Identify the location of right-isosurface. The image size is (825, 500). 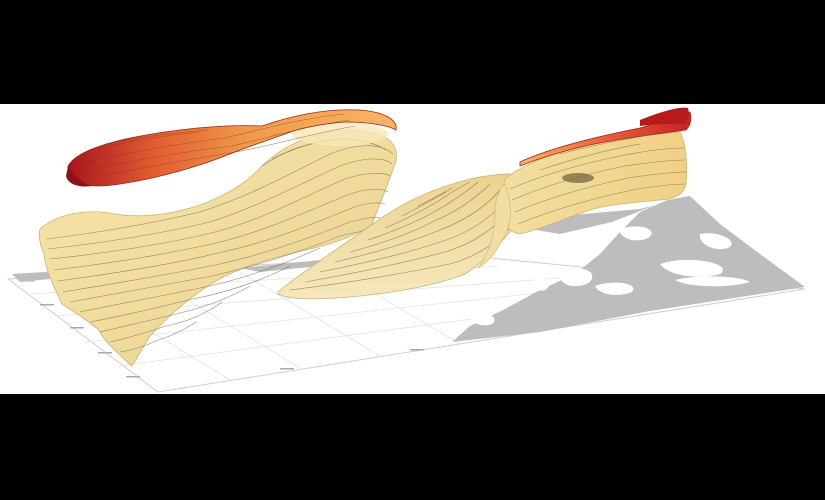
(584, 188).